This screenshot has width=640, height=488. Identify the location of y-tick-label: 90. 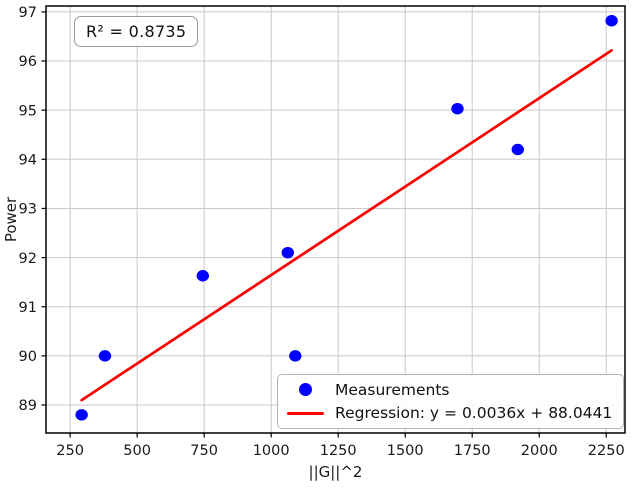
(28, 357).